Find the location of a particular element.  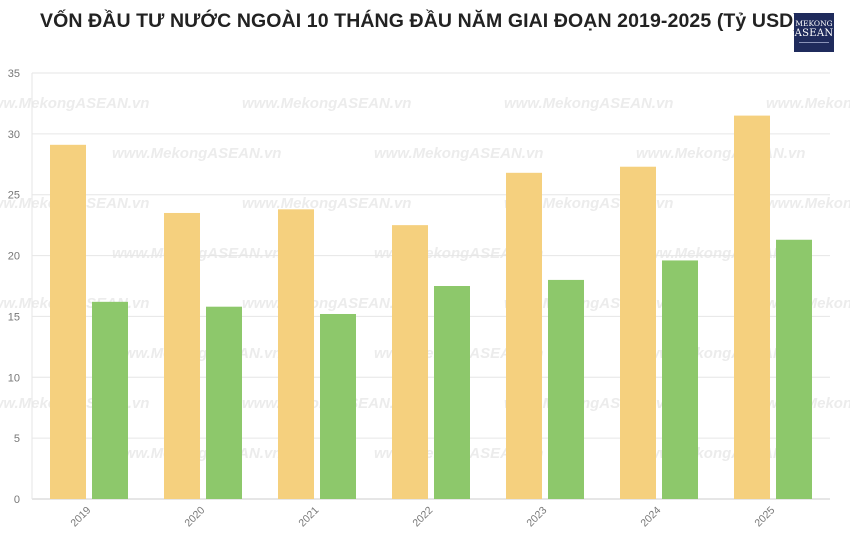

bar-series-2-2025 is located at coordinates (794, 369).